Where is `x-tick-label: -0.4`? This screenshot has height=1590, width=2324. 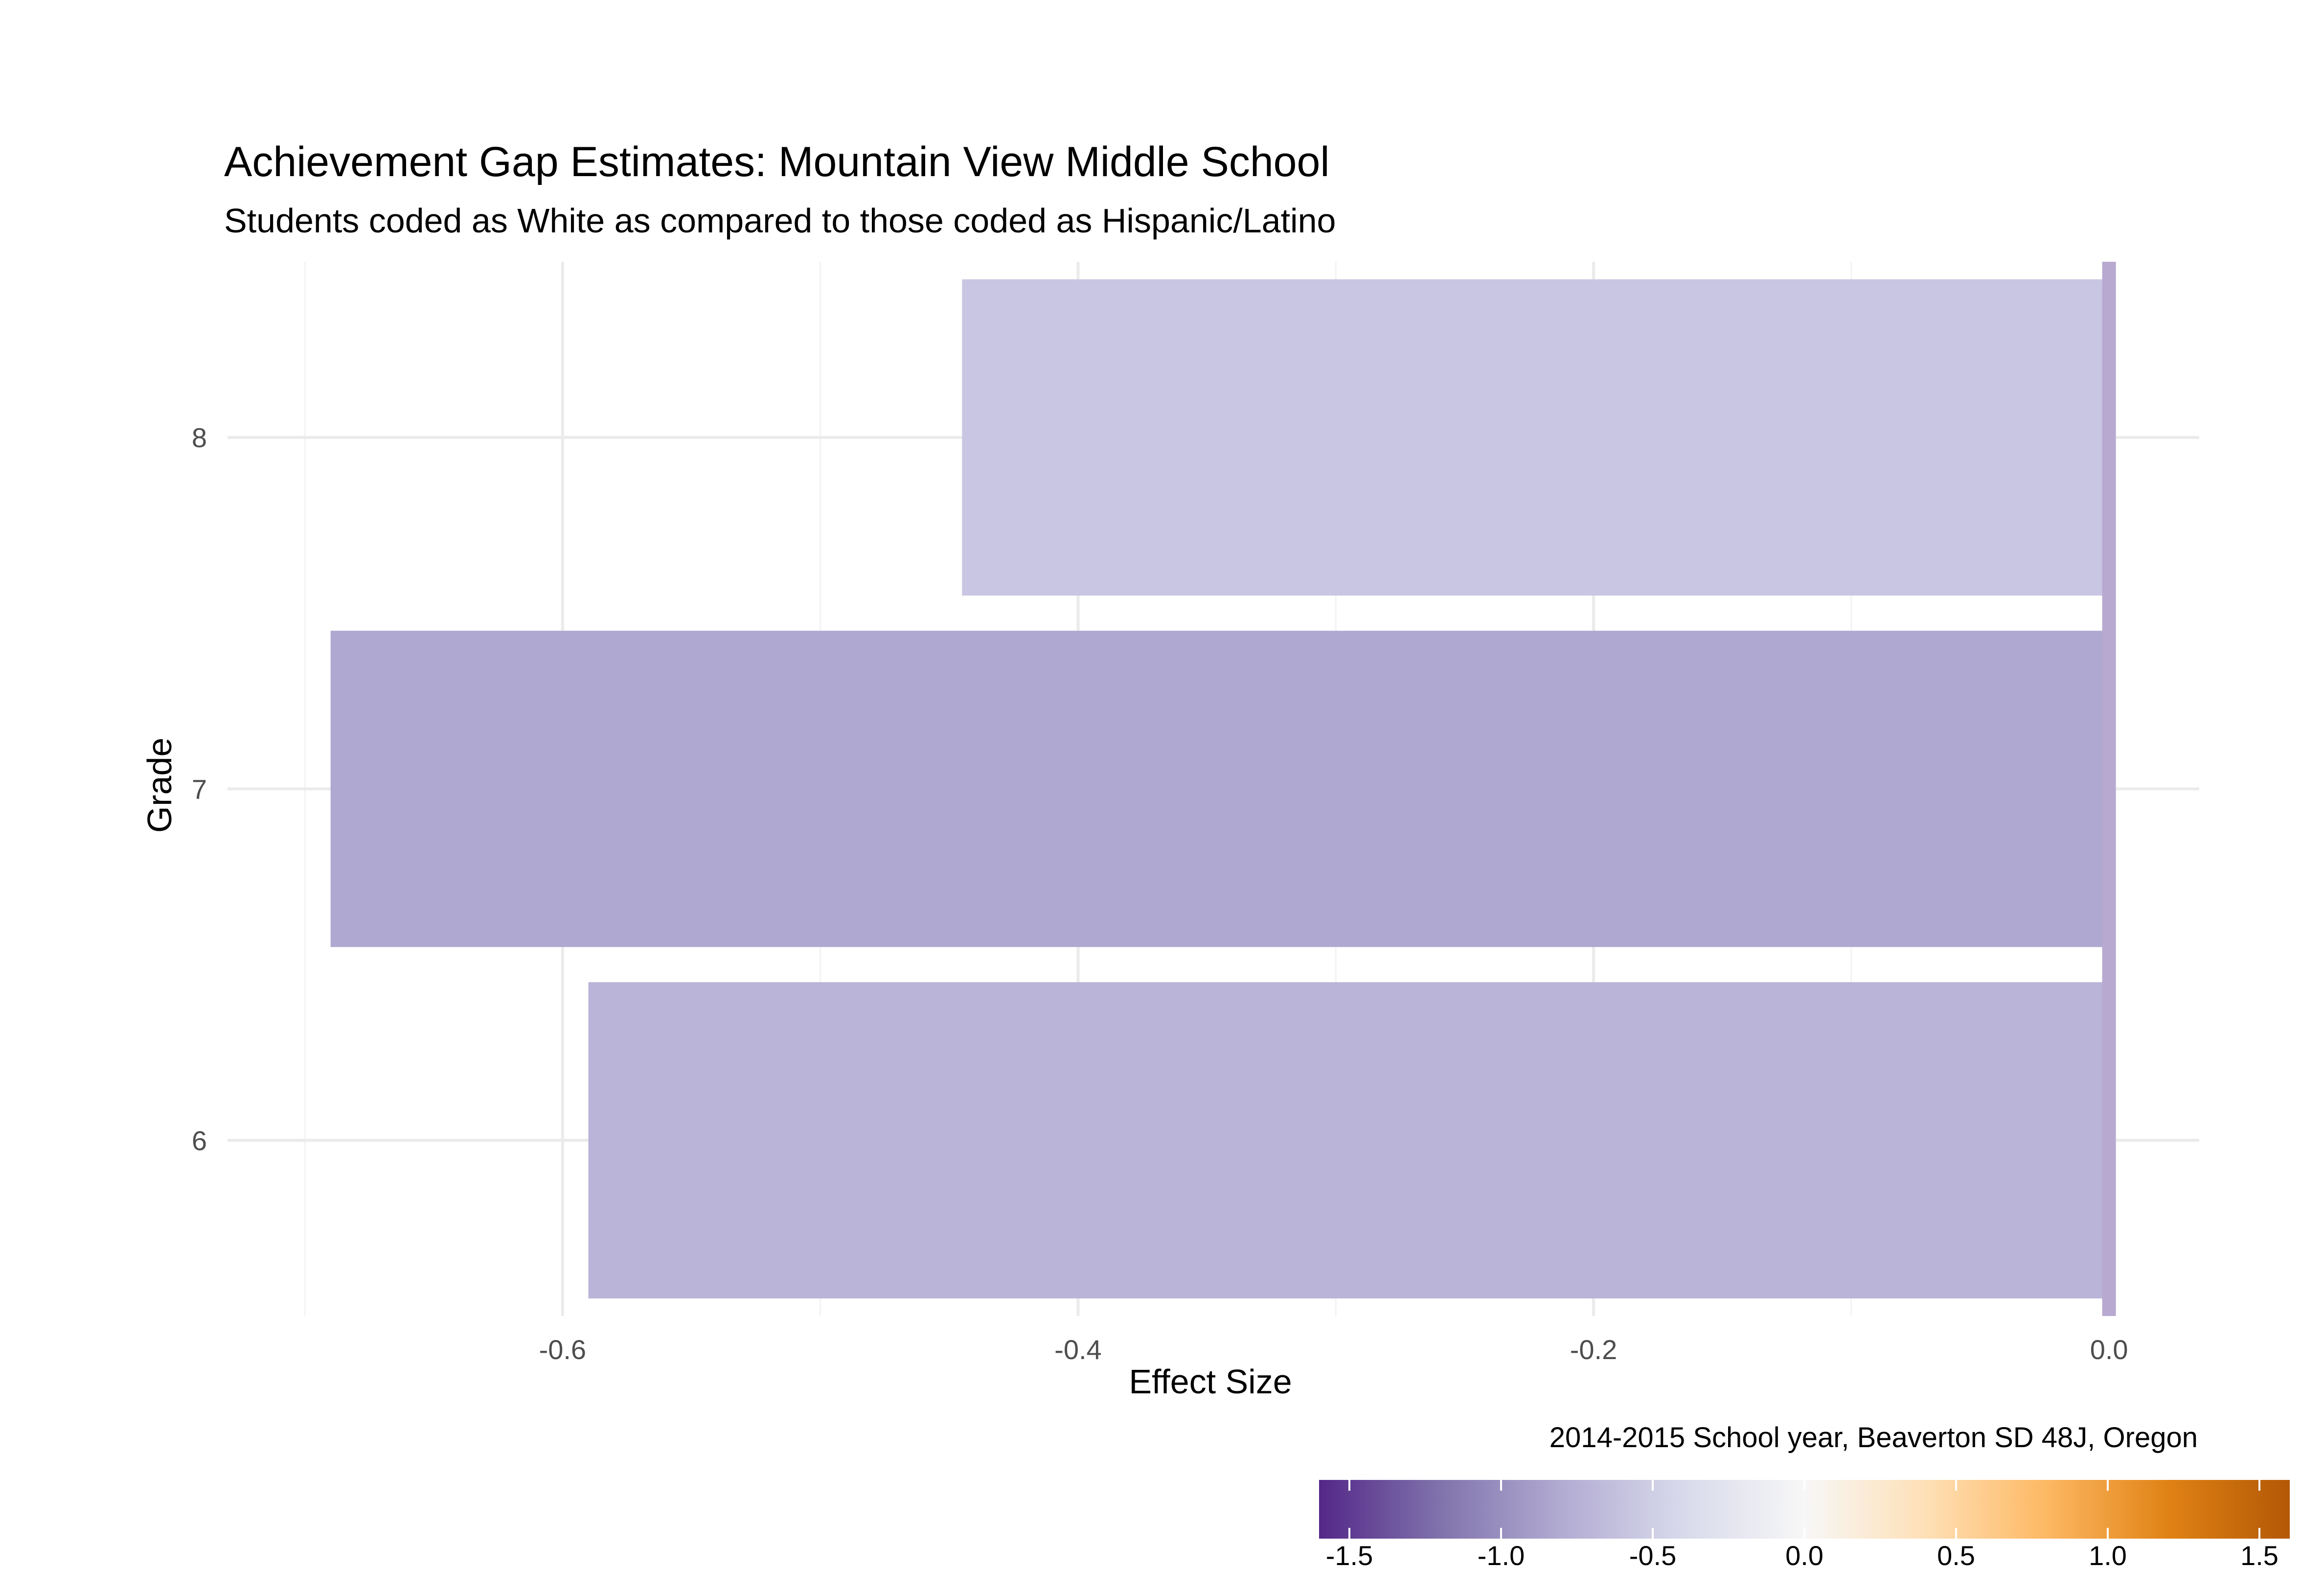 x-tick-label: -0.4 is located at coordinates (1078, 1350).